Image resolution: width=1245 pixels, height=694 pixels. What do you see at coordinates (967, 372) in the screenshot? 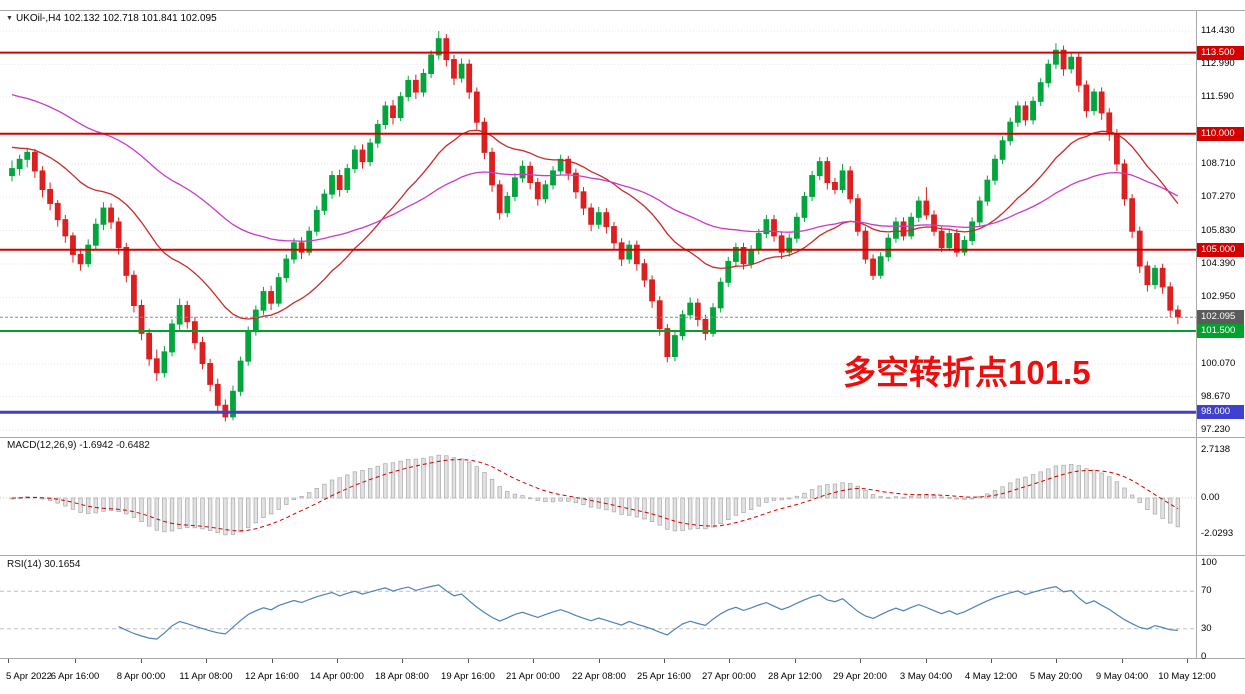
I see `annotation-text: 多空转折点101.5` at bounding box center [967, 372].